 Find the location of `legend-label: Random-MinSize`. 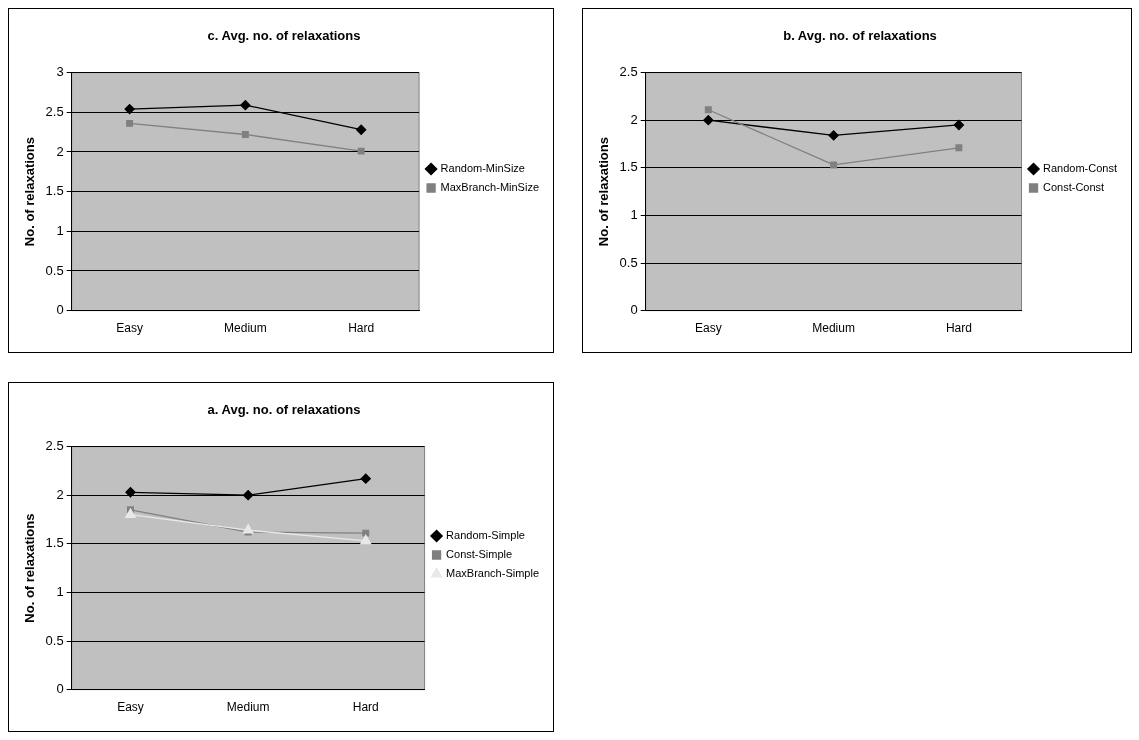

legend-label: Random-MinSize is located at coordinates (482, 168).